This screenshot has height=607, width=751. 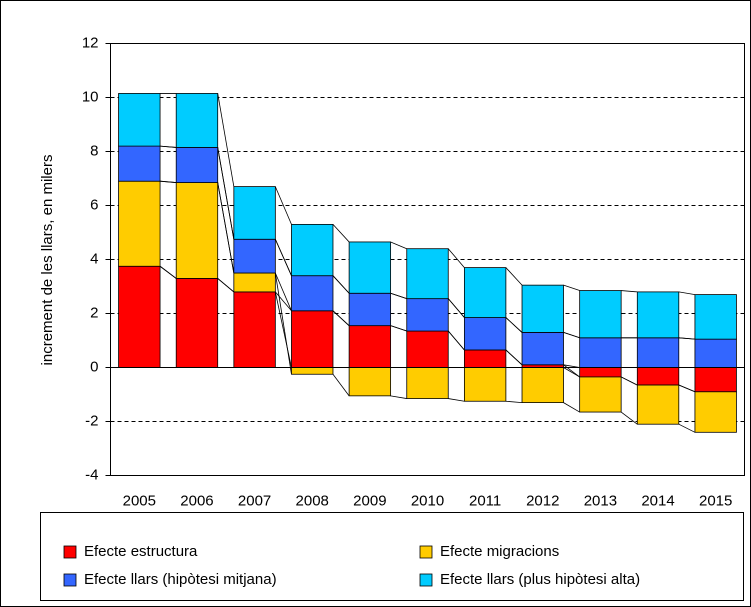 What do you see at coordinates (90, 96) in the screenshot?
I see `y-tick-label: 10` at bounding box center [90, 96].